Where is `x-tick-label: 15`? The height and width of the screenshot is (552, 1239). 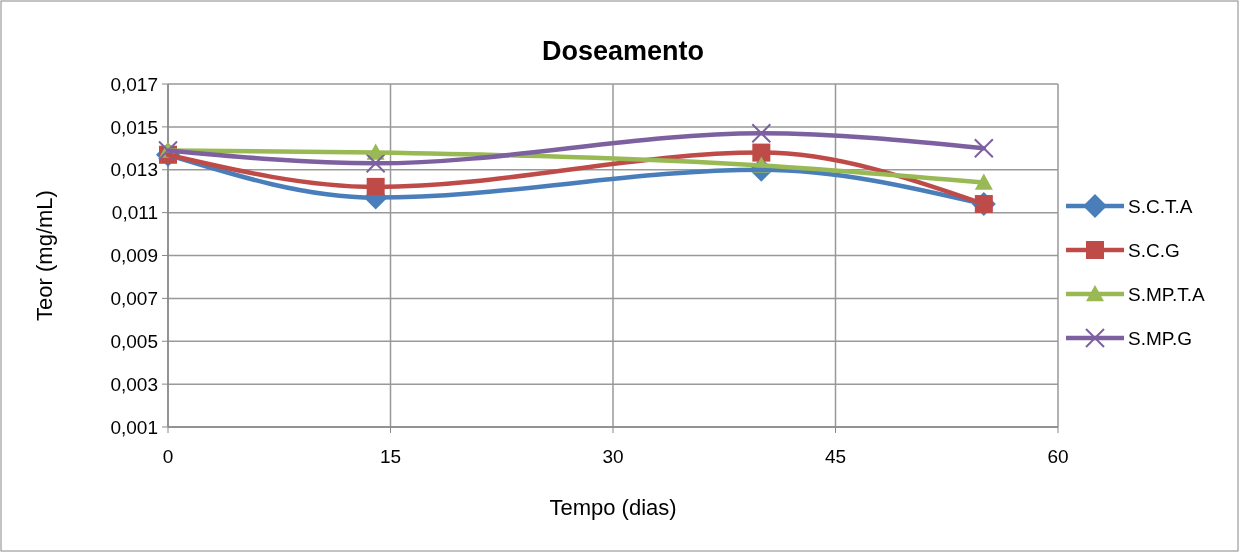 x-tick-label: 15 is located at coordinates (390, 456).